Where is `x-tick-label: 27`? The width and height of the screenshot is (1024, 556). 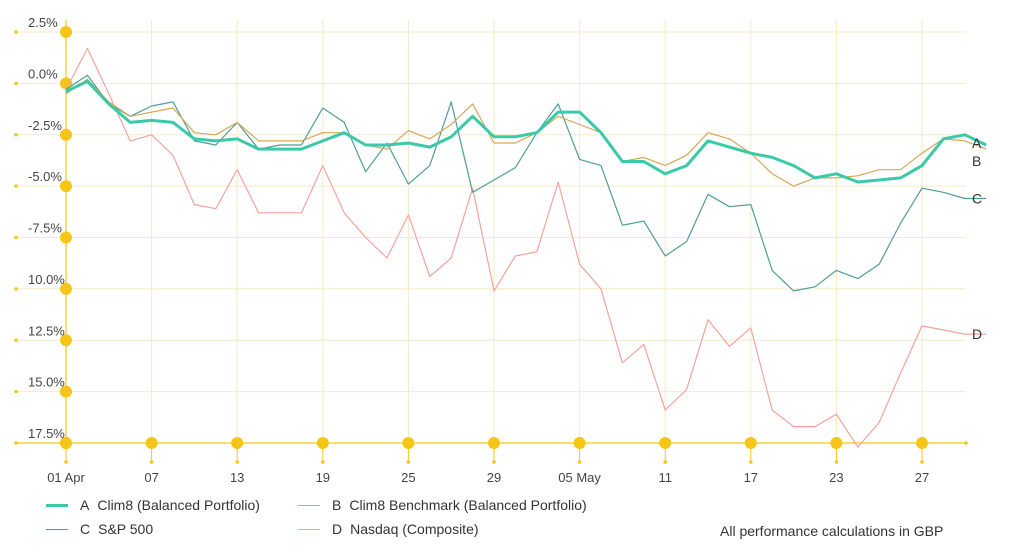
x-tick-label: 27 is located at coordinates (922, 477).